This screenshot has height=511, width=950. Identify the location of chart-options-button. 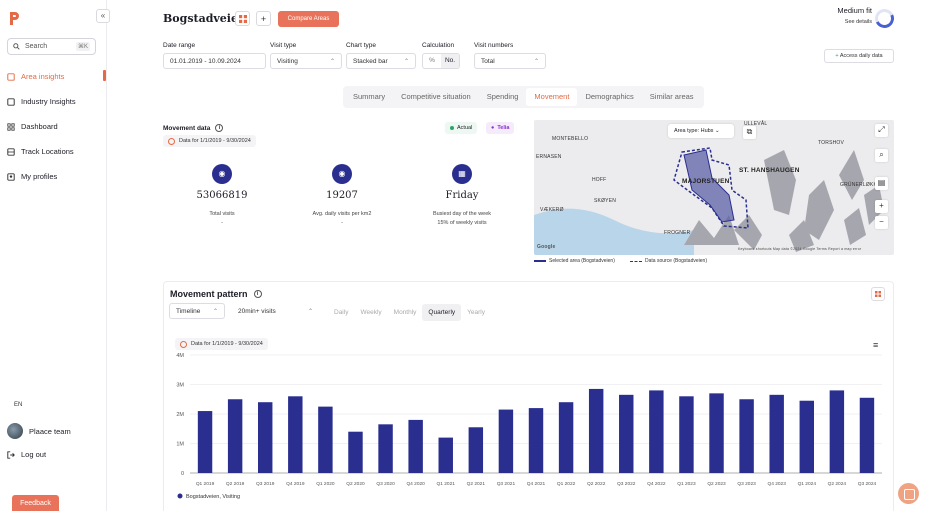
(878, 294).